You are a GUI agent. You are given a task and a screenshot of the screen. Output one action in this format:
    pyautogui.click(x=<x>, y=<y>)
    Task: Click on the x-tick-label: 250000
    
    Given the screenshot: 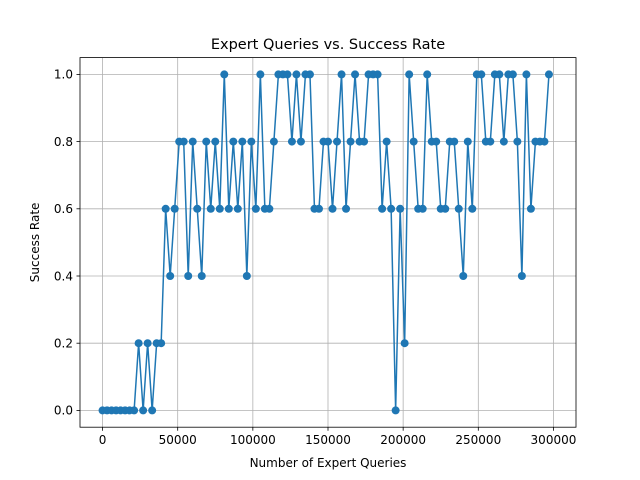 What is the action you would take?
    pyautogui.click(x=478, y=440)
    